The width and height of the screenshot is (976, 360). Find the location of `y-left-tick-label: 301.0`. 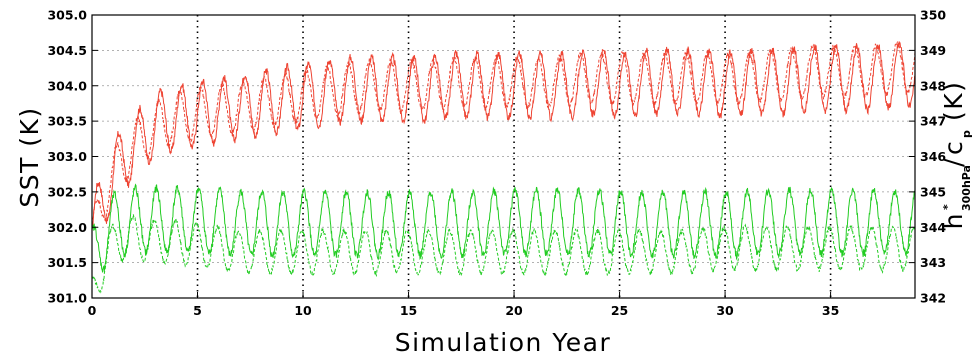

y-left-tick-label: 301.0 is located at coordinates (67, 298).